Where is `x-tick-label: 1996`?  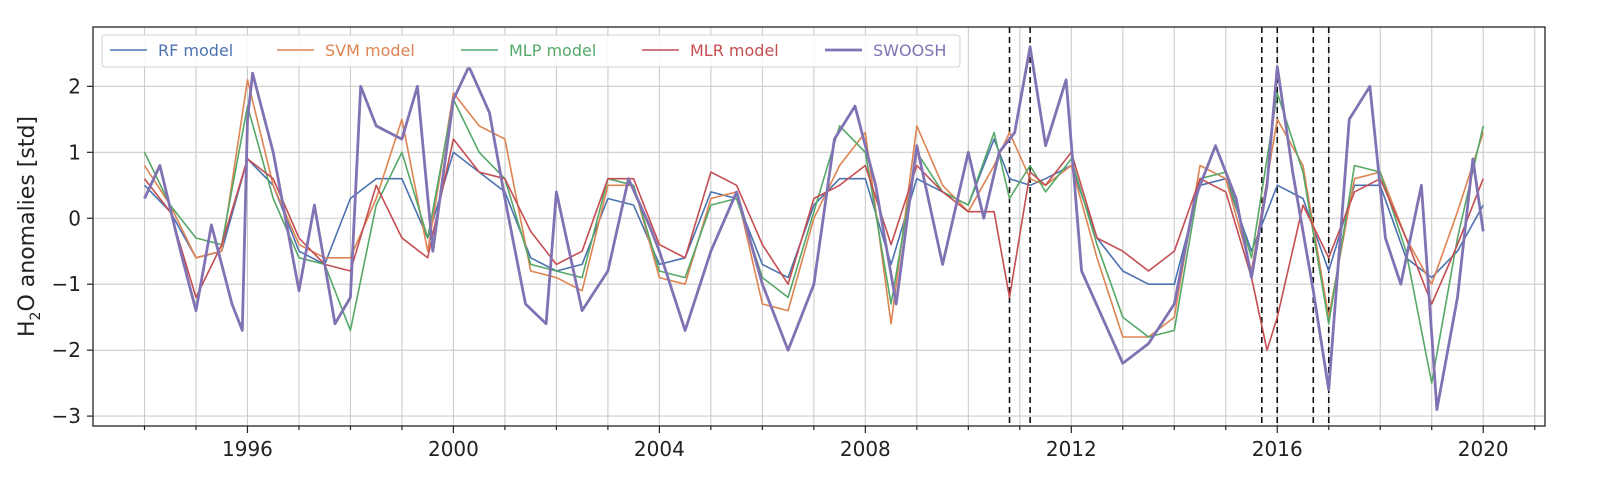 x-tick-label: 1996 is located at coordinates (247, 449).